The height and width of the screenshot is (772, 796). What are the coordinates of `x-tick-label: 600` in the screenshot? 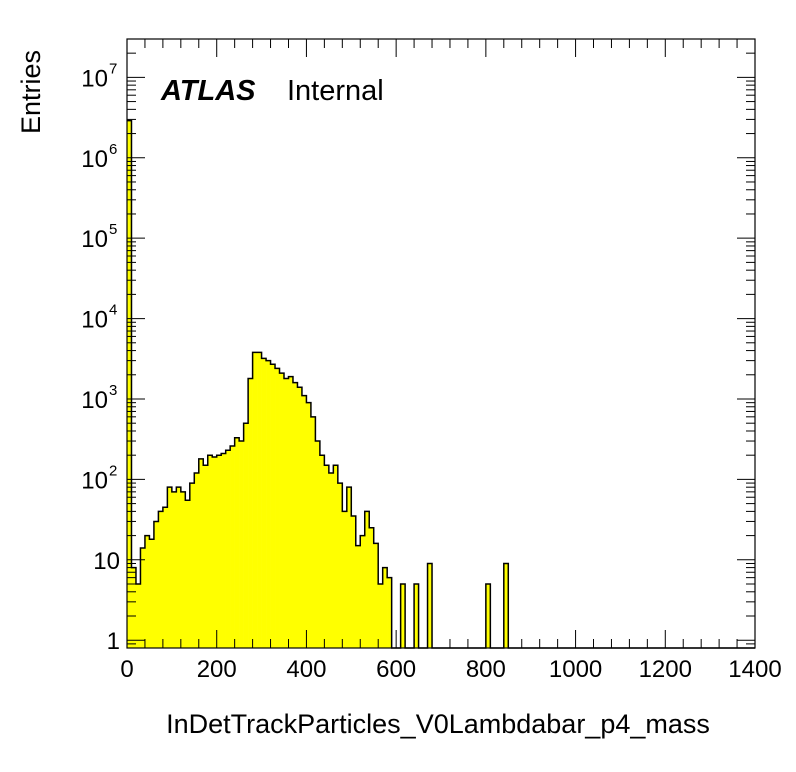 It's located at (396, 669).